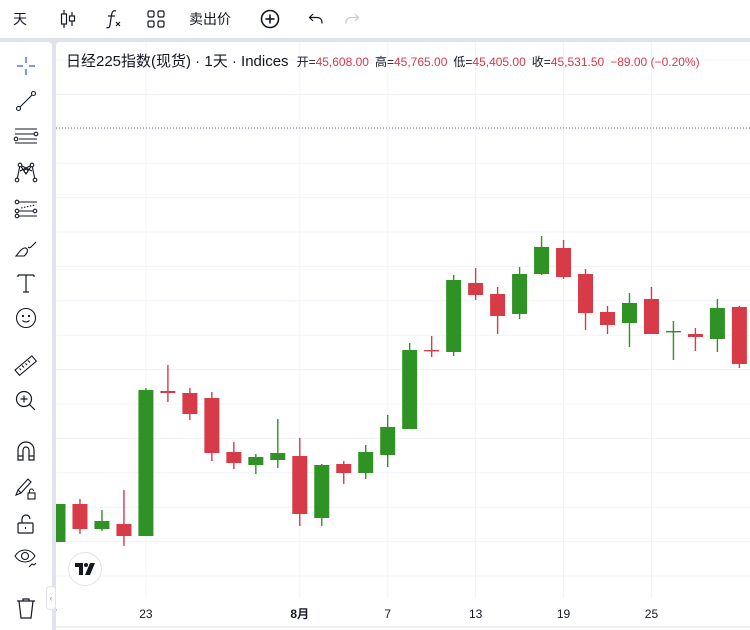 The width and height of the screenshot is (750, 630). I want to click on price-type-button: 卖出价, so click(210, 19).